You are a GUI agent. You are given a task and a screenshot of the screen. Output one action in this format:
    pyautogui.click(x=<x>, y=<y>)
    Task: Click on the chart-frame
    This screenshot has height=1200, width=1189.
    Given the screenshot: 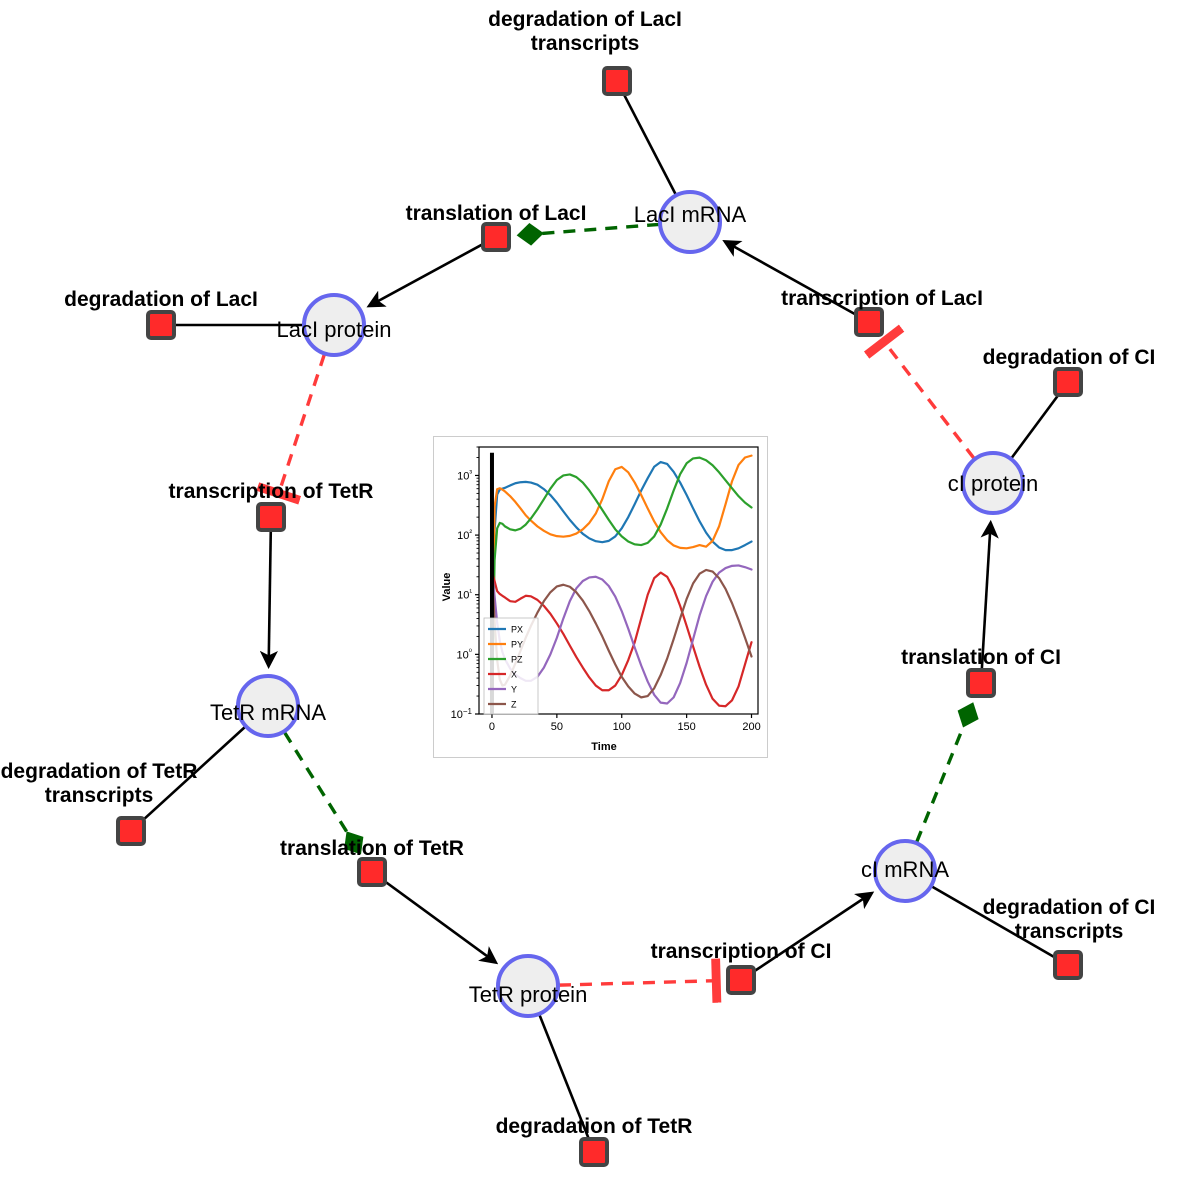 What is the action you would take?
    pyautogui.click(x=618, y=580)
    